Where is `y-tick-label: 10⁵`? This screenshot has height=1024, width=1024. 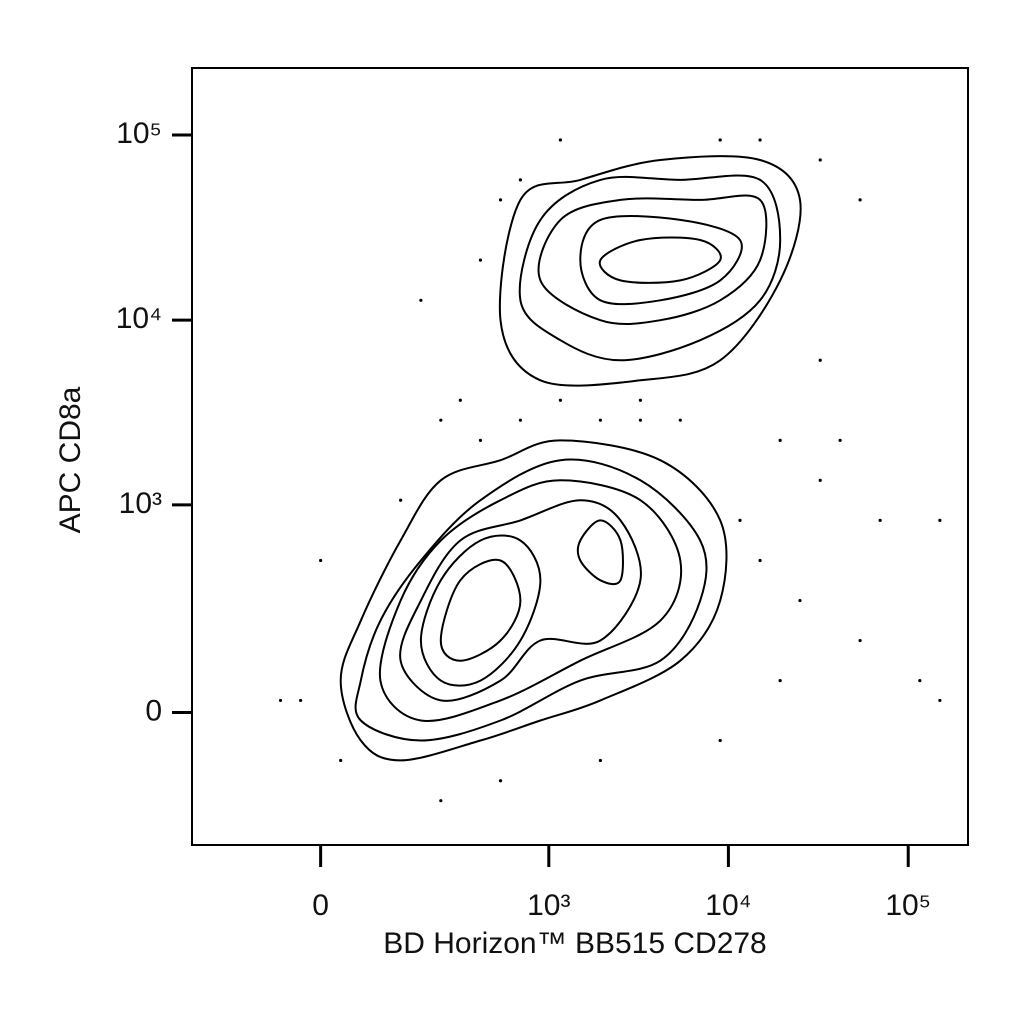 y-tick-label: 10⁵ is located at coordinates (139, 133).